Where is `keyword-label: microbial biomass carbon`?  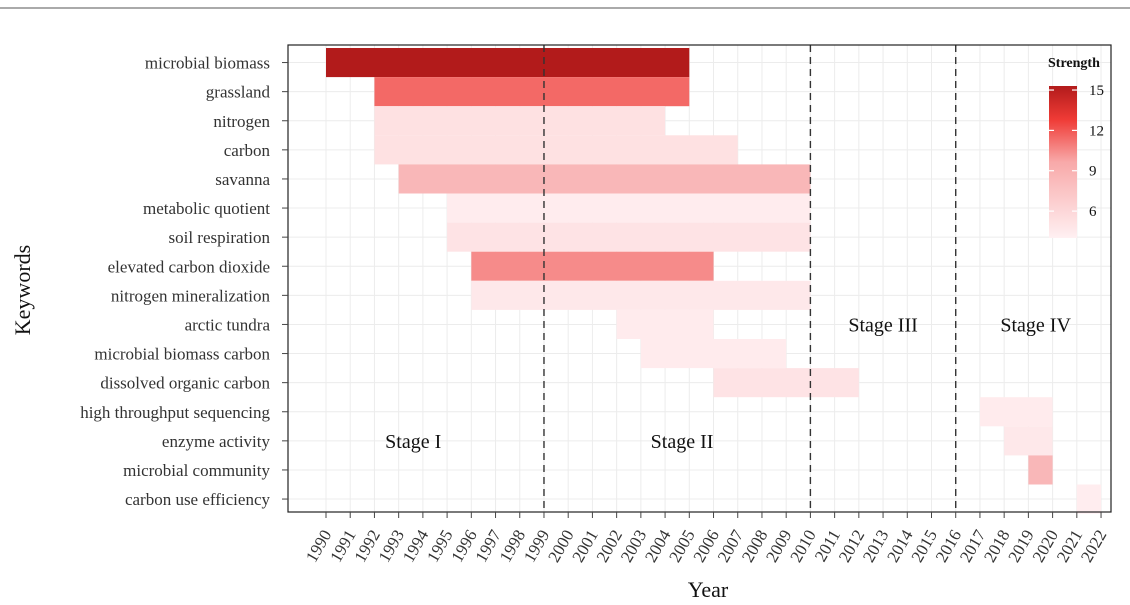 keyword-label: microbial biomass carbon is located at coordinates (182, 354).